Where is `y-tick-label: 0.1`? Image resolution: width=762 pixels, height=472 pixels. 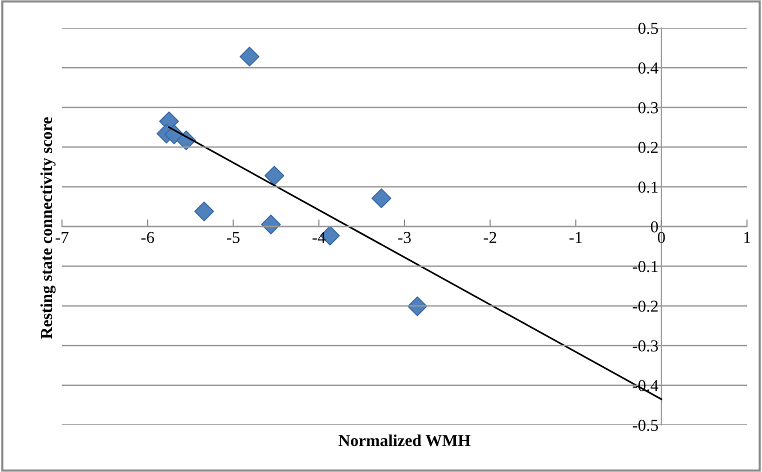
y-tick-label: 0.1 is located at coordinates (648, 187).